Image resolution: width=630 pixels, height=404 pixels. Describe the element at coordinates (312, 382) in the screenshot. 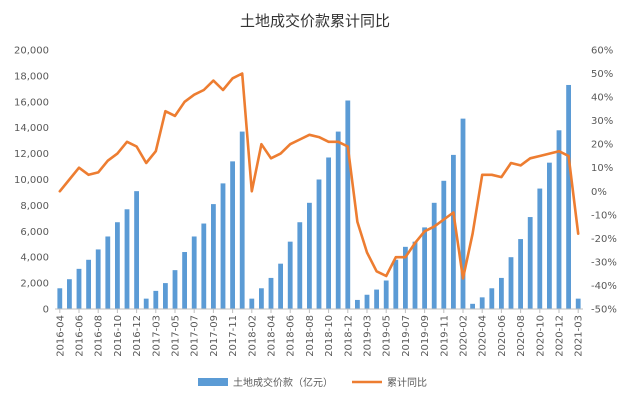

I see `legend: 土地成交价款（亿元） 累计同比` at that location.